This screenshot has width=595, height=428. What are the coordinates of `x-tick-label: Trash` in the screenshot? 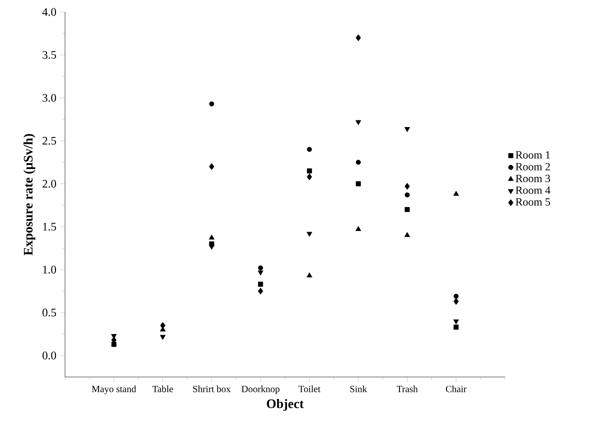 It's located at (407, 389).